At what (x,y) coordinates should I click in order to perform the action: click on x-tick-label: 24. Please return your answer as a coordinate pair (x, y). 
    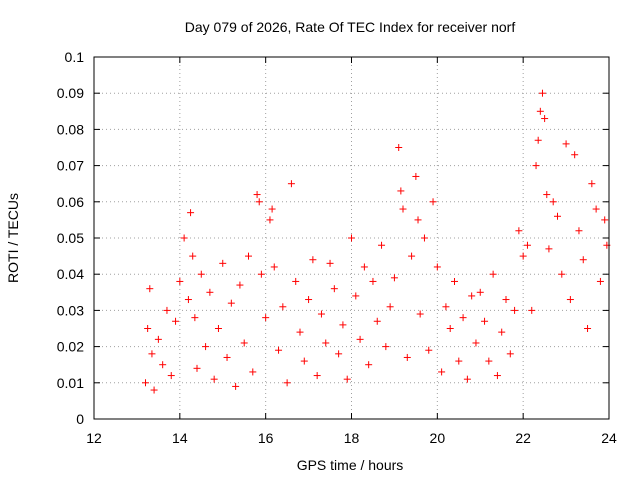
    Looking at the image, I should click on (609, 438).